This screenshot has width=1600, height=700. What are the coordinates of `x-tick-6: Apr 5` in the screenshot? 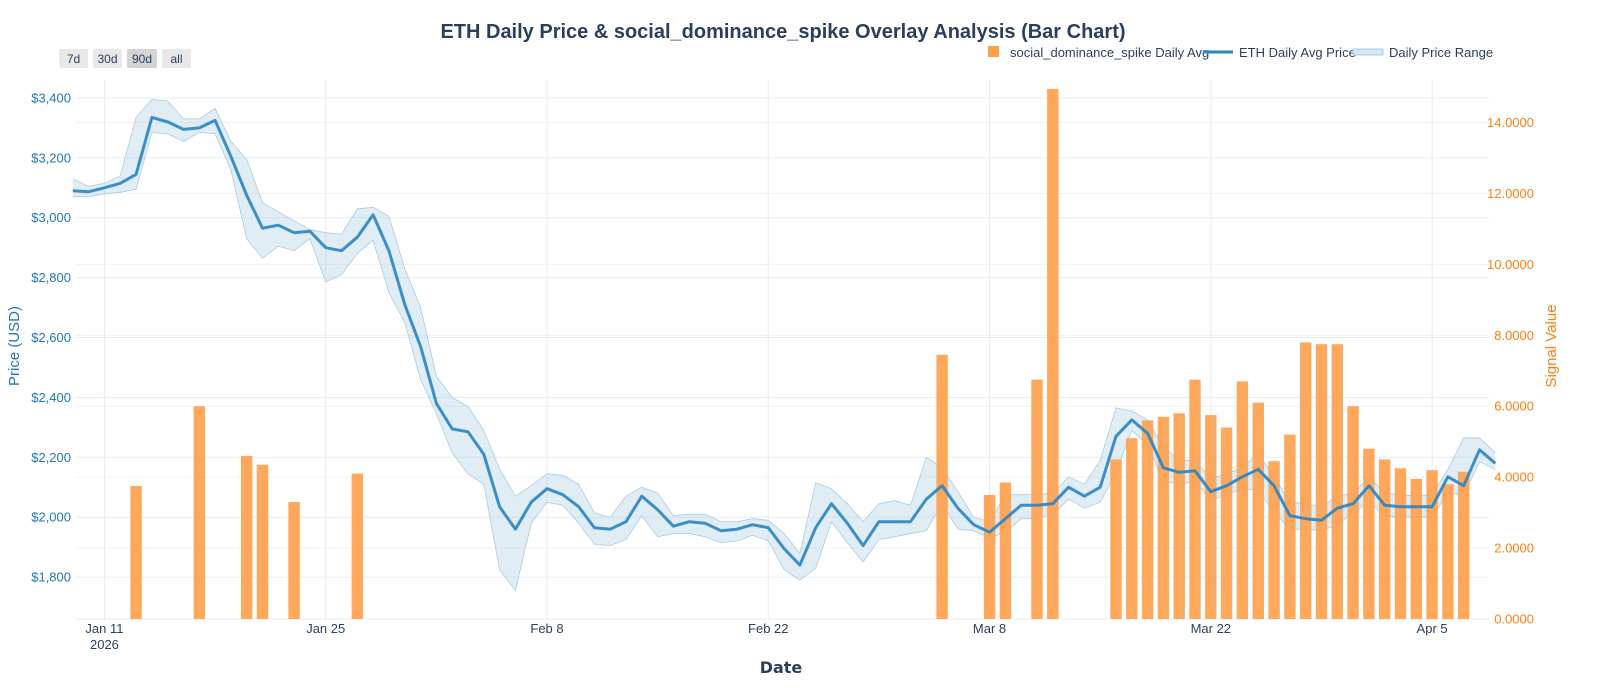 It's located at (1432, 628).